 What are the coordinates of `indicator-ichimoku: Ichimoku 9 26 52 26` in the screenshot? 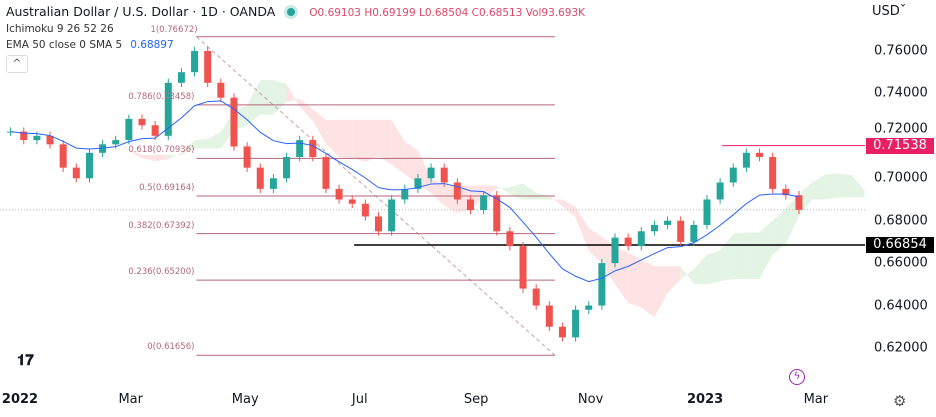 It's located at (60, 29).